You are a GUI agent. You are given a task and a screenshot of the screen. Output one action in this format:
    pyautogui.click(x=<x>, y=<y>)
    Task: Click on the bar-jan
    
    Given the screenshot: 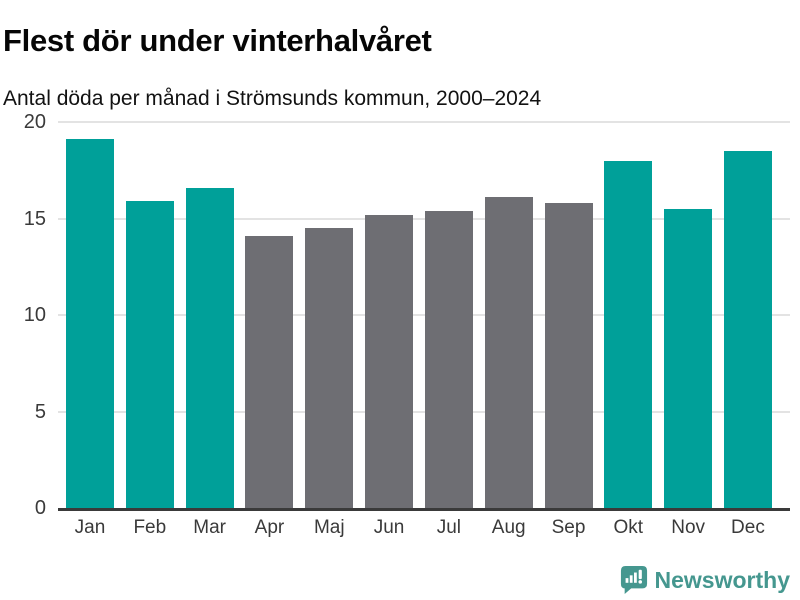 What is the action you would take?
    pyautogui.click(x=90, y=323)
    